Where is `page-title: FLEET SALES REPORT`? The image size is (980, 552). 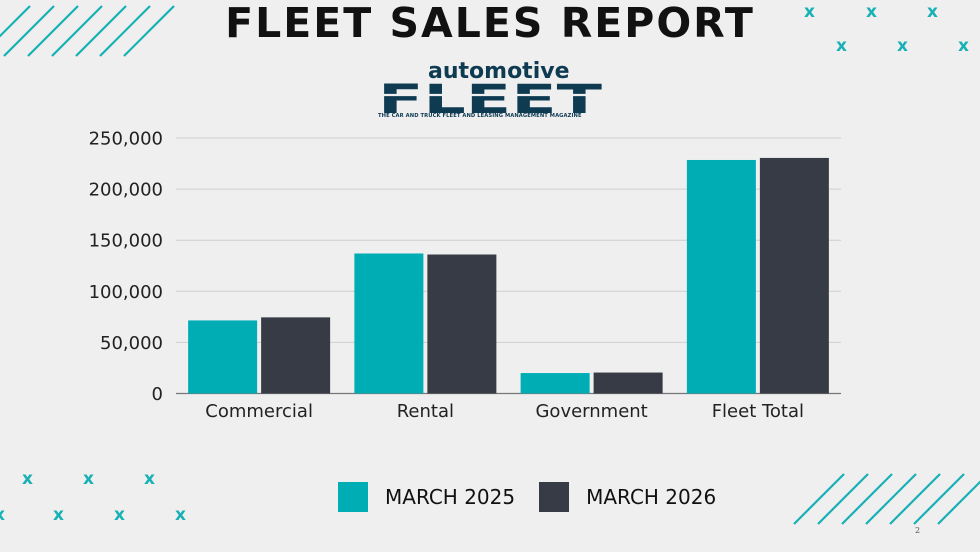
page-title: FLEET SALES REPORT is located at coordinates (490, 23).